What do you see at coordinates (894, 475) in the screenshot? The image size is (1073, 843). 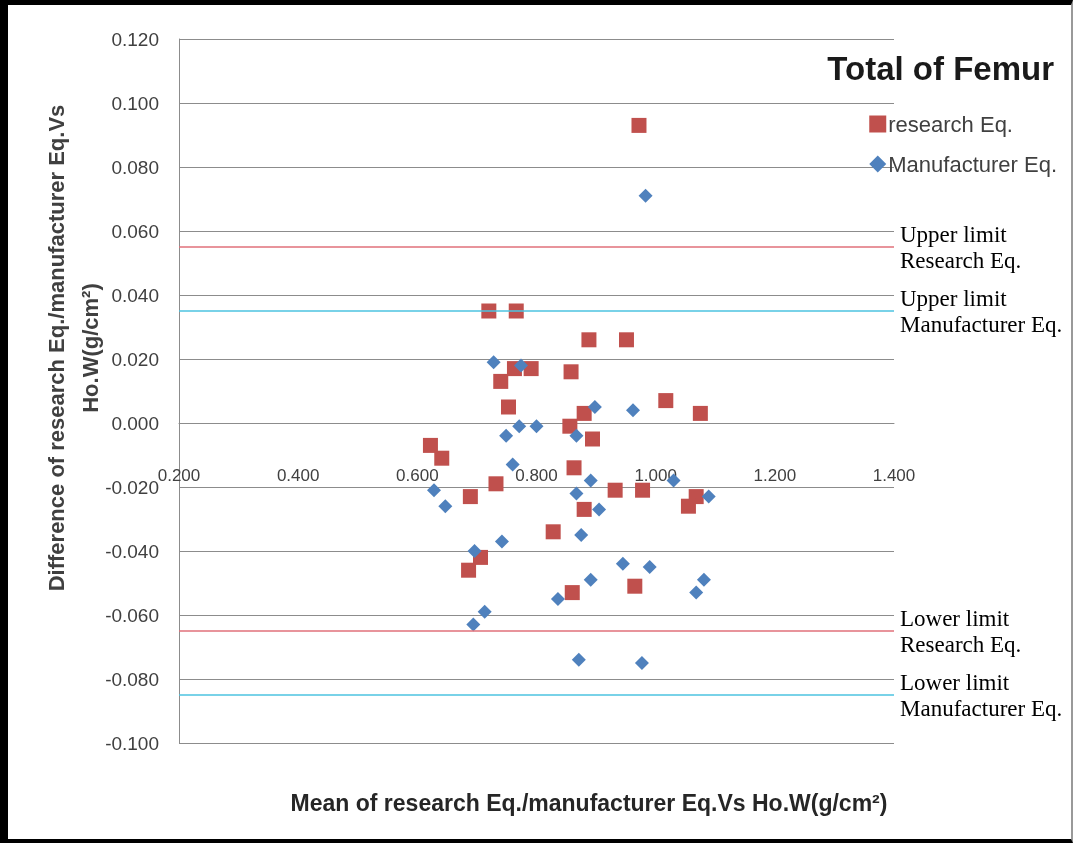 I see `x-tick-label: 1.400` at bounding box center [894, 475].